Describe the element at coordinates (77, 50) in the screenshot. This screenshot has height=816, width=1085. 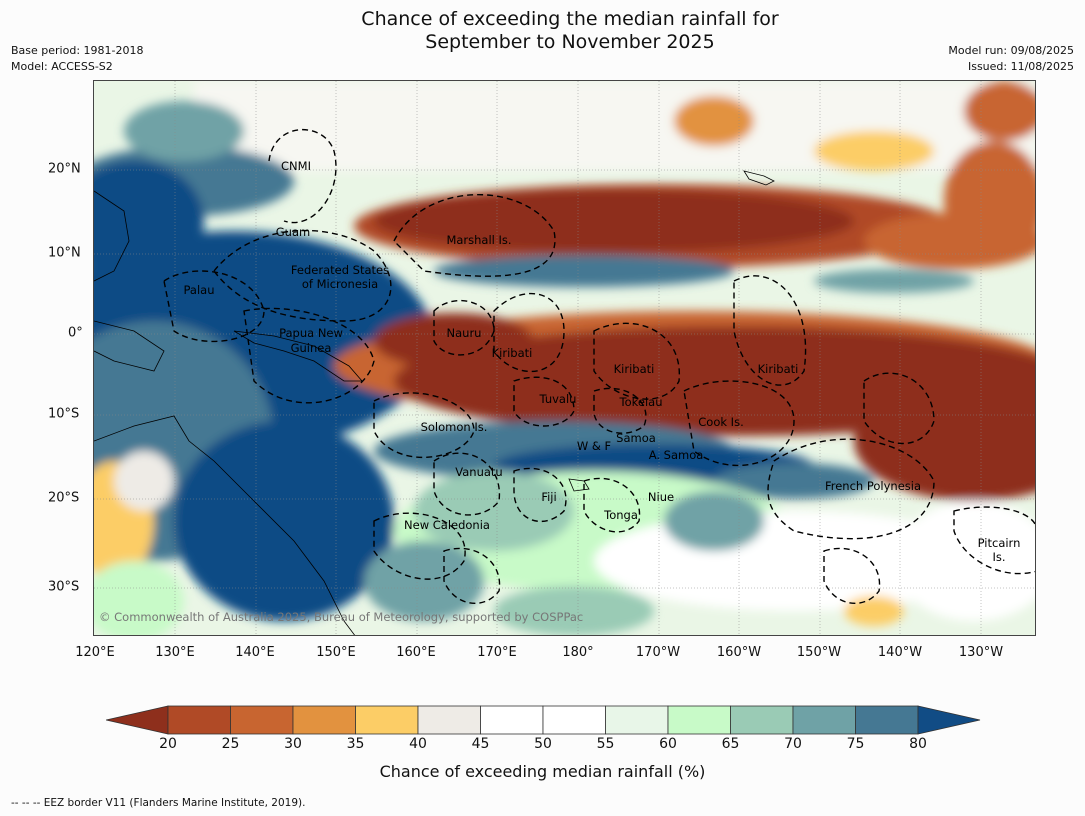
I see `base-period: Base period: 1981-2018` at that location.